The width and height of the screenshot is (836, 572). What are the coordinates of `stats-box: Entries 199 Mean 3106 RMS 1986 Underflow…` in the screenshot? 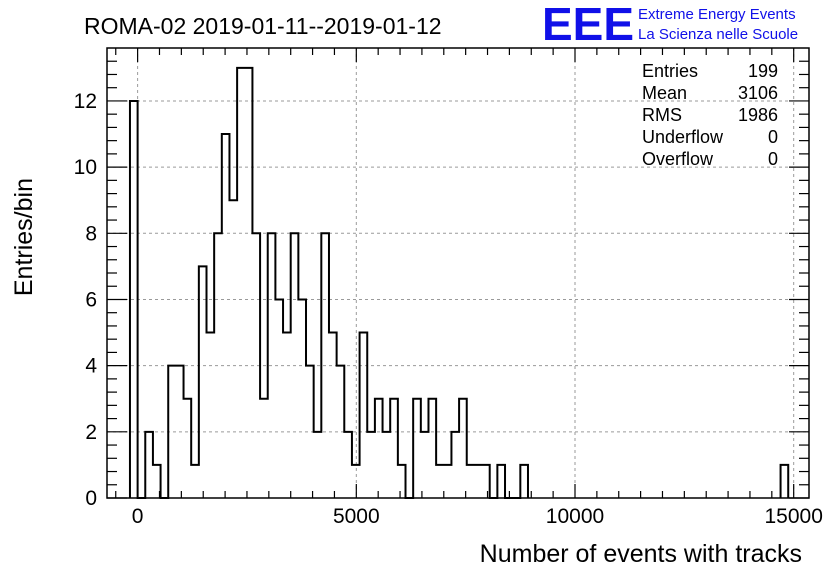 It's located at (710, 115).